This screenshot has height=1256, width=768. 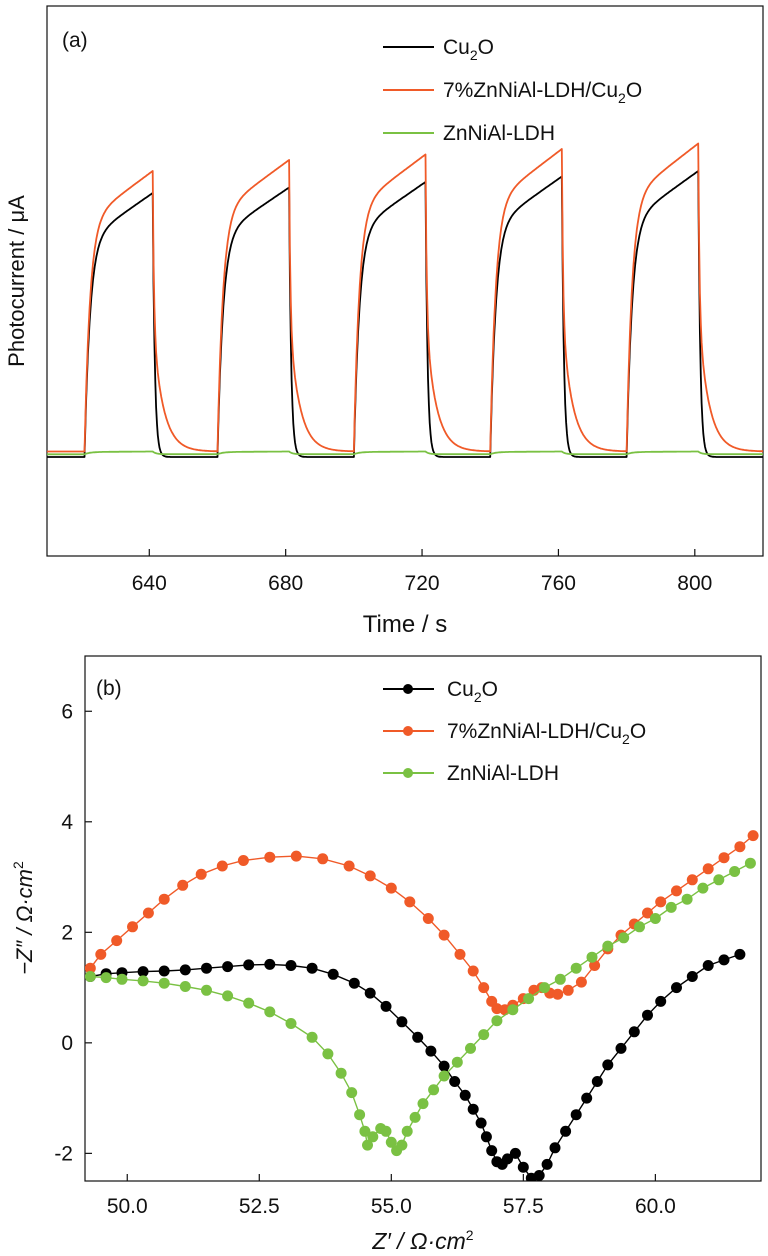 What do you see at coordinates (514, 731) in the screenshot?
I see `panel-b-legend: Cu2O 7%ZnNiAl-LDH/Cu2O ZnNiAl-LDH` at bounding box center [514, 731].